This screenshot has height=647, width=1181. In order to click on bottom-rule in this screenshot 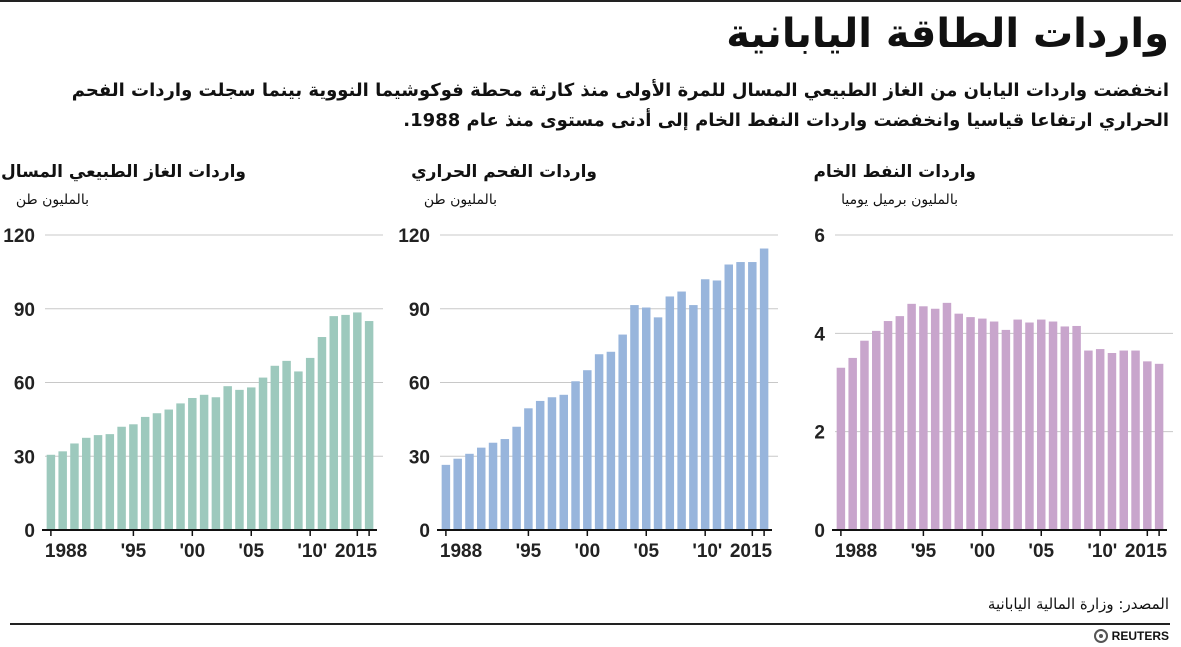, I will do `click(590, 624)`.